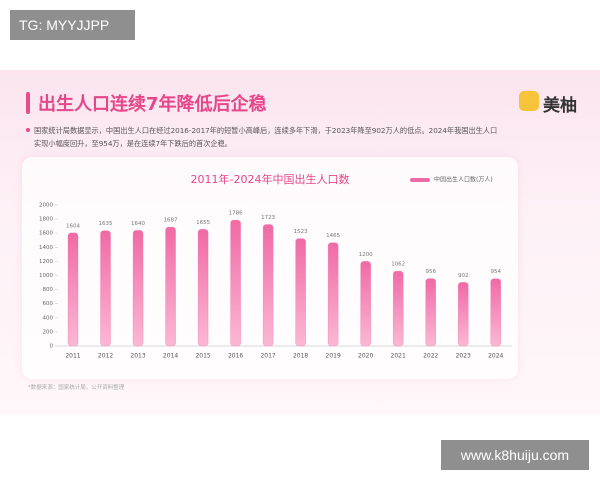 The image size is (600, 480). I want to click on x-tick-label: 2024, so click(495, 356).